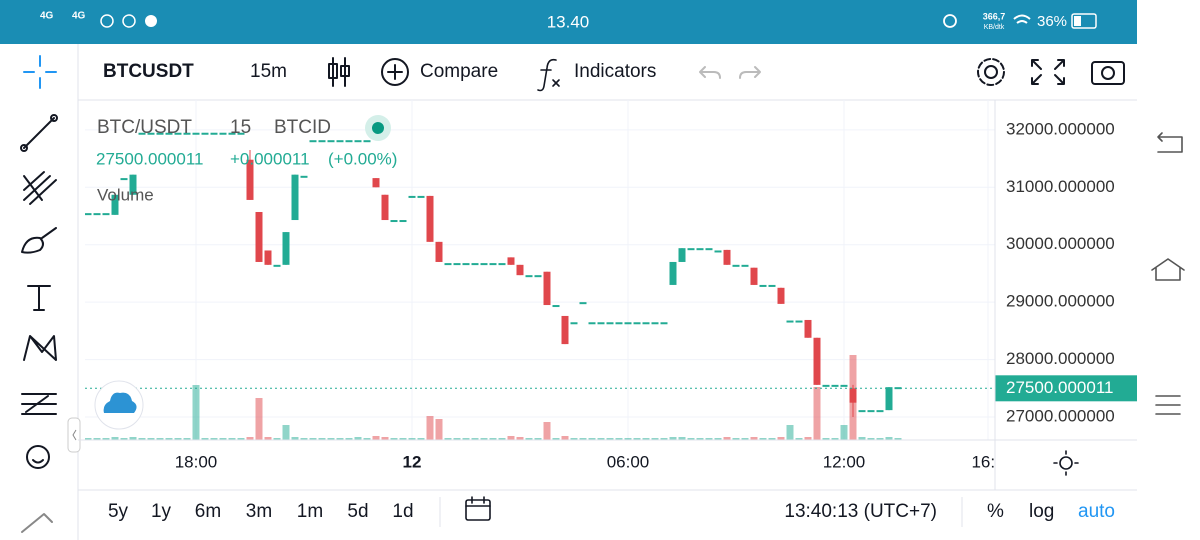 The height and width of the screenshot is (540, 1200). What do you see at coordinates (118, 511) in the screenshot?
I see `range-button: 5y` at bounding box center [118, 511].